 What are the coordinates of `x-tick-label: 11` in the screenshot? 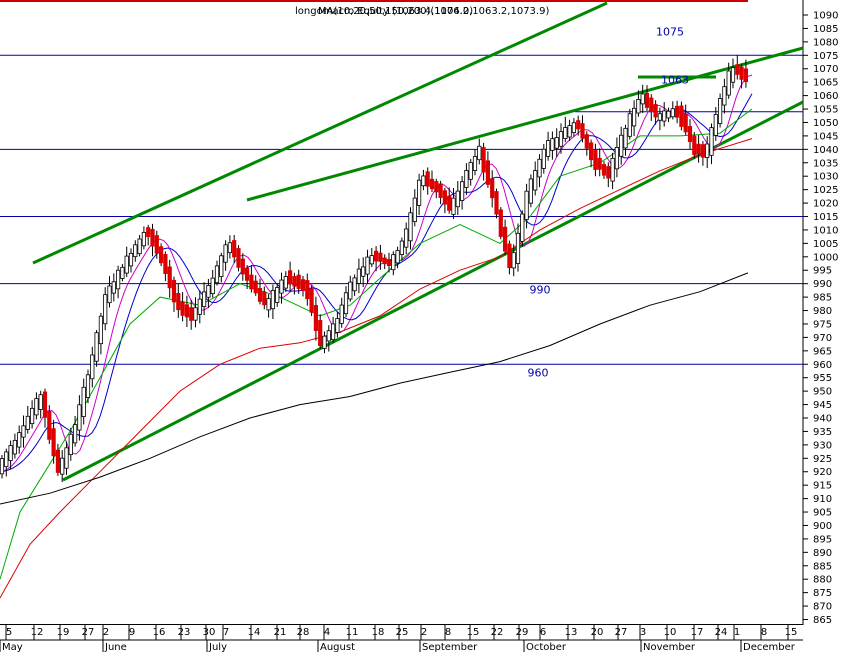 It's located at (352, 632).